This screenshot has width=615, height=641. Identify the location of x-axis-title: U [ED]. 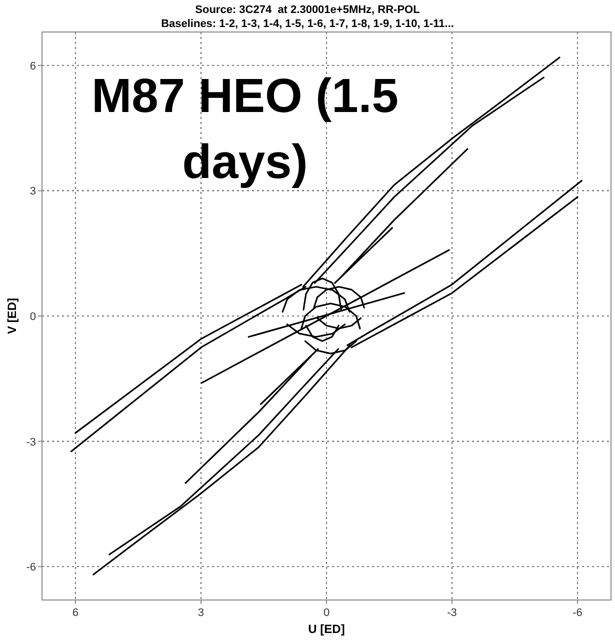
(326, 629).